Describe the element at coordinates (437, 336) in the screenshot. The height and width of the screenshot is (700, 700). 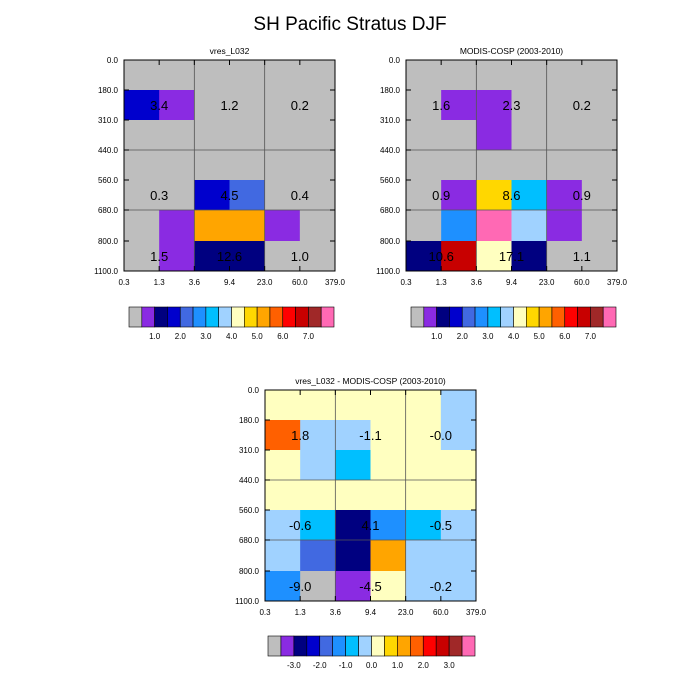
I see `colorbar-label: 1.0` at that location.